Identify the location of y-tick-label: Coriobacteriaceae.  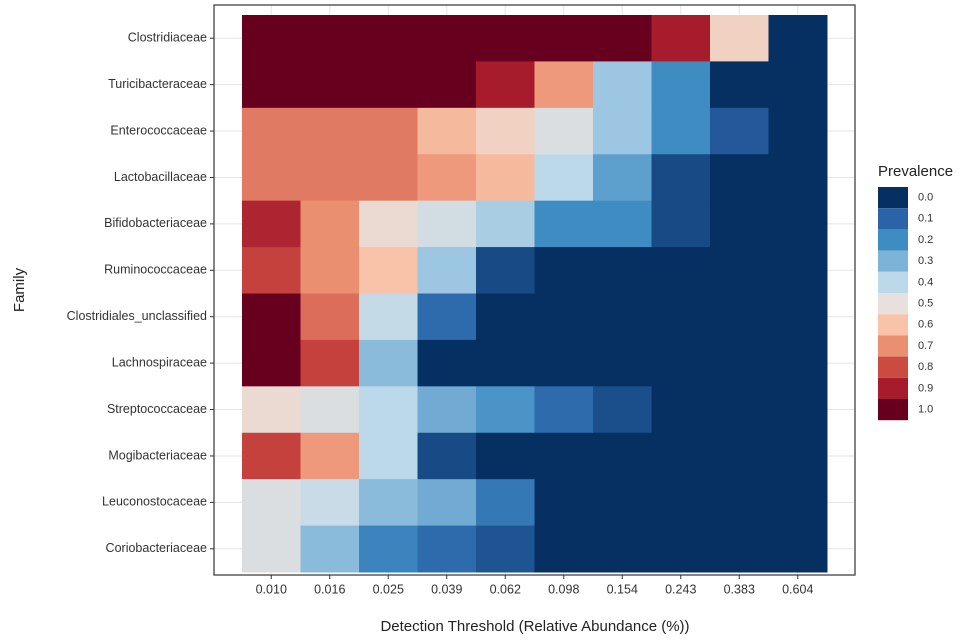
(156, 548).